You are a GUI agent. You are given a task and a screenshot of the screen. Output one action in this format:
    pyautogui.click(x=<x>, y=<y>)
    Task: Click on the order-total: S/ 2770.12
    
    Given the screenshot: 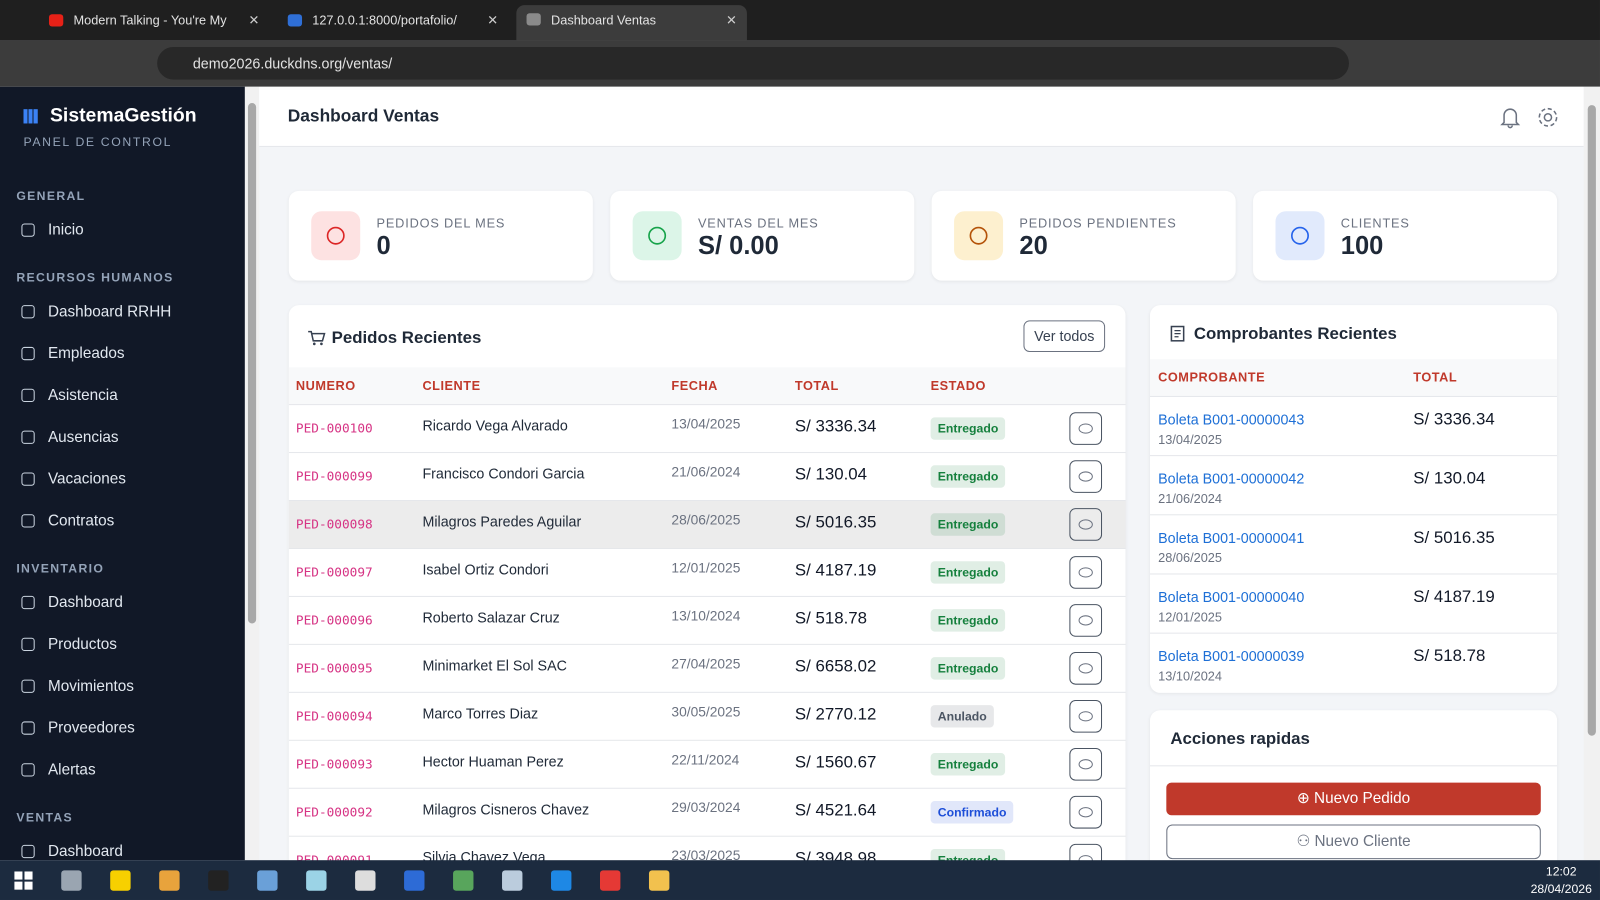 What is the action you would take?
    pyautogui.click(x=835, y=714)
    